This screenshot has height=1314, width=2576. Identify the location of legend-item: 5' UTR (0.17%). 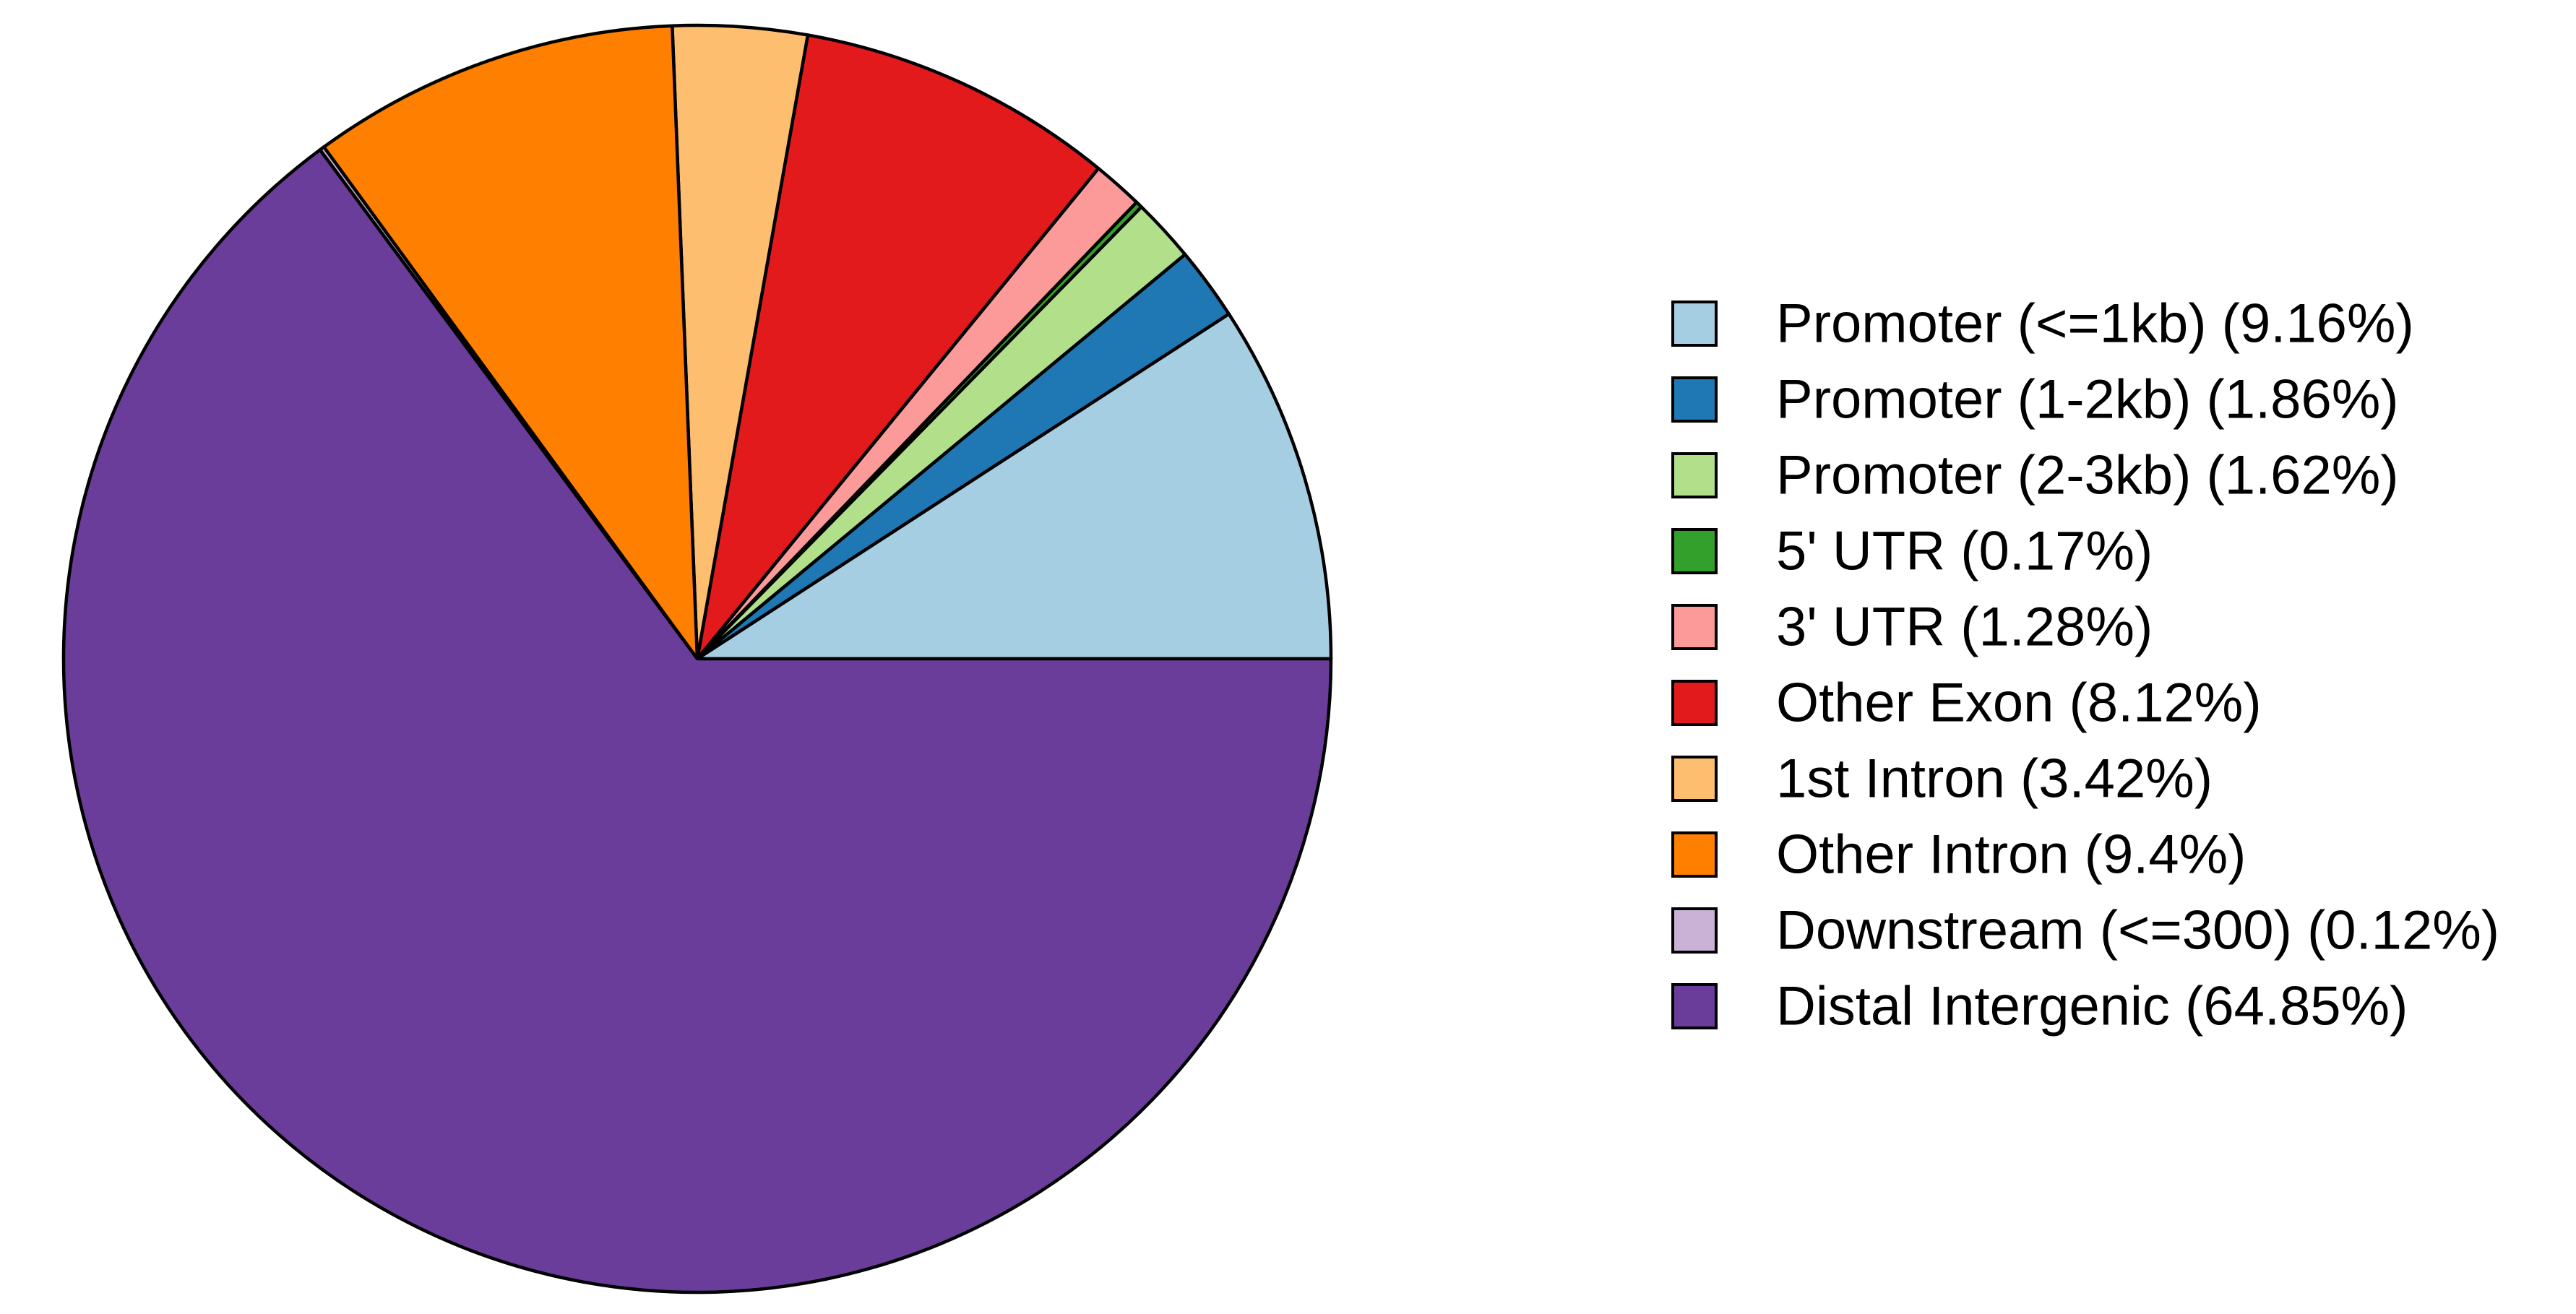
(1912, 551).